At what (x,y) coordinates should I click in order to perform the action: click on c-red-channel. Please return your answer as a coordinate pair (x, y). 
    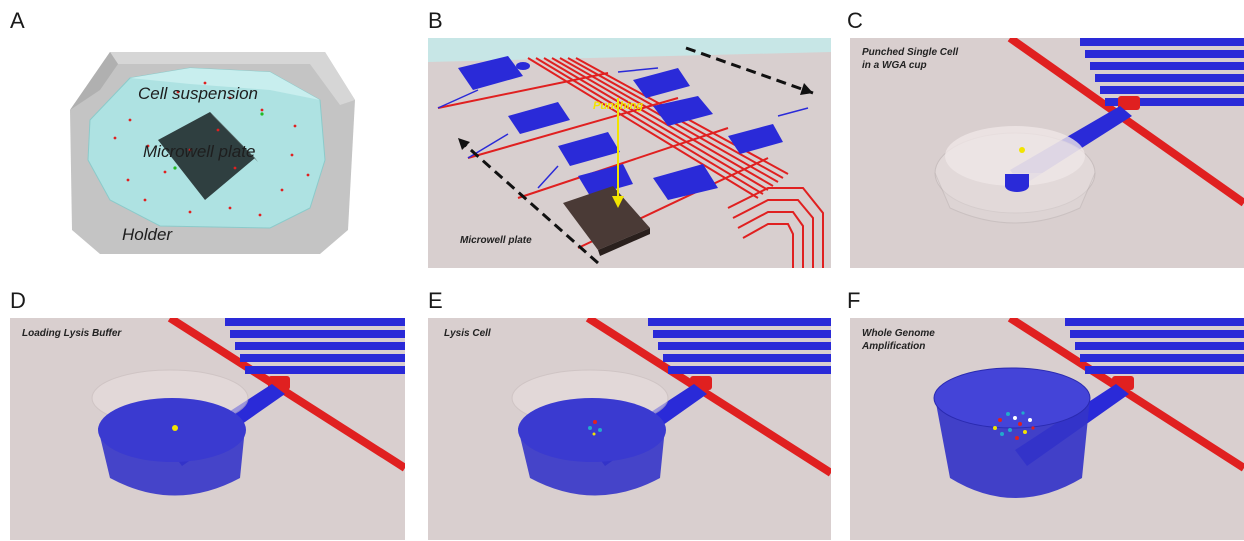
    Looking at the image, I should click on (1125, 122).